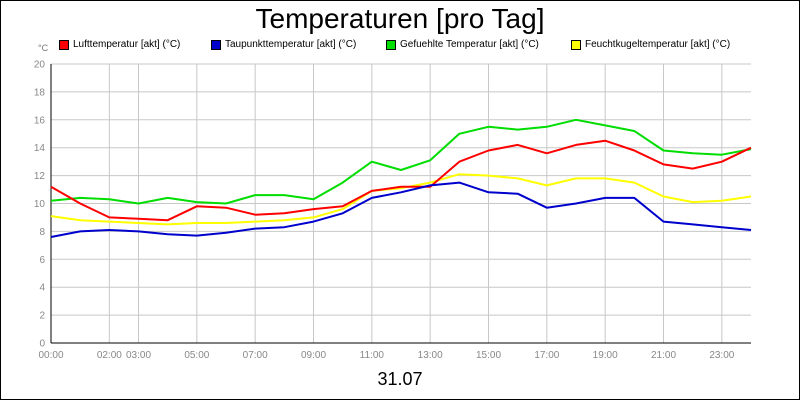 This screenshot has height=400, width=800. Describe the element at coordinates (127, 44) in the screenshot. I see `legend-label-lufttemperatur: Lufttemperatur [akt] (°C)` at that location.